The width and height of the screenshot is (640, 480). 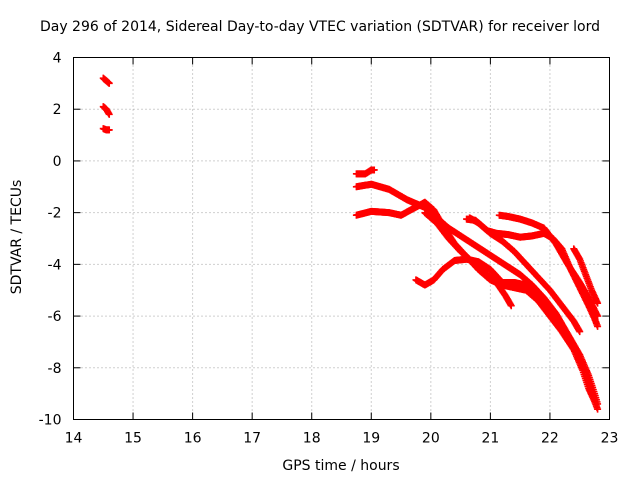 I want to click on x-tick-label: 17, so click(x=252, y=439).